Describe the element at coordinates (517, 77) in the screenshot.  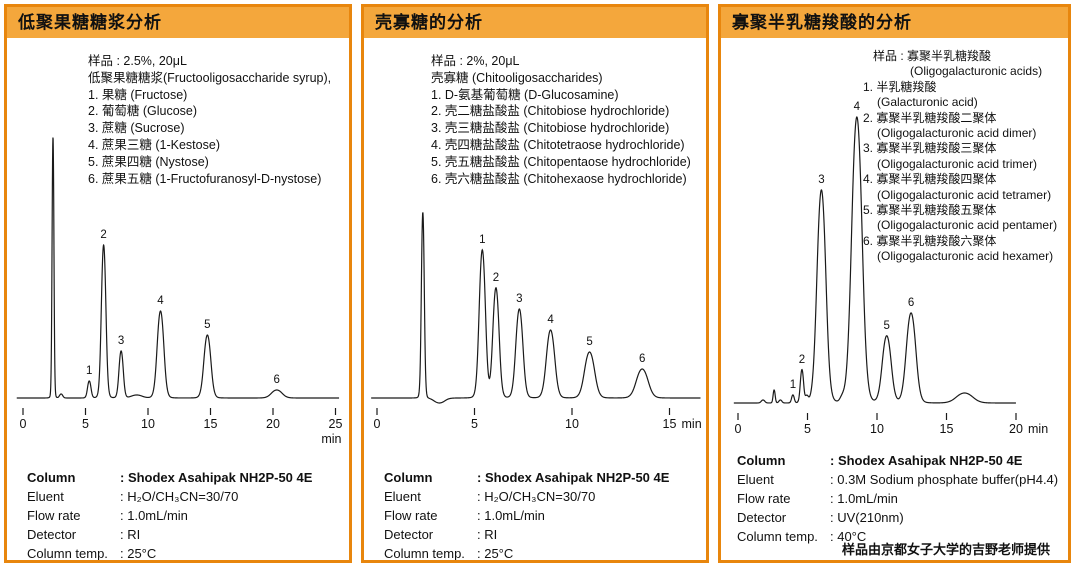
I see `sample-line: 壳寡糖 (Chitooligosaccharides)` at that location.